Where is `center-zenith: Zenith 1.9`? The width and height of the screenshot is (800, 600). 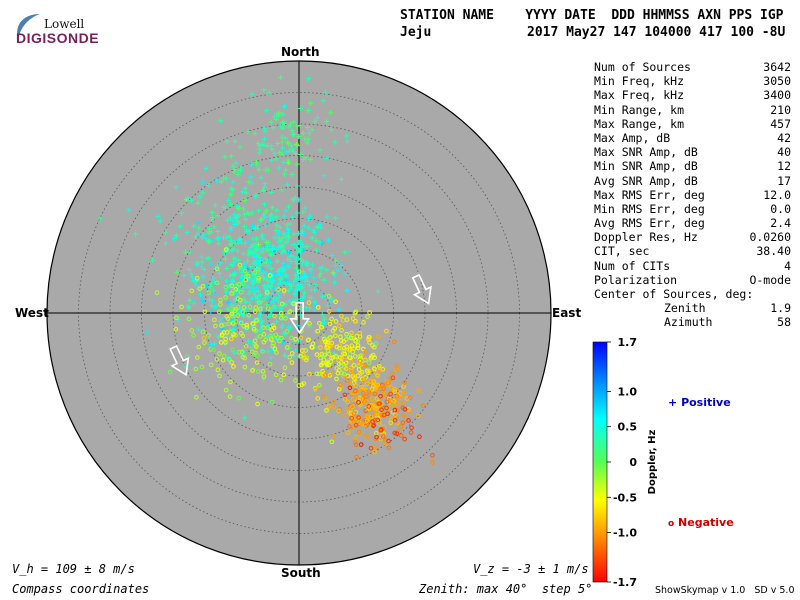 center-zenith: Zenith 1.9 is located at coordinates (727, 308).